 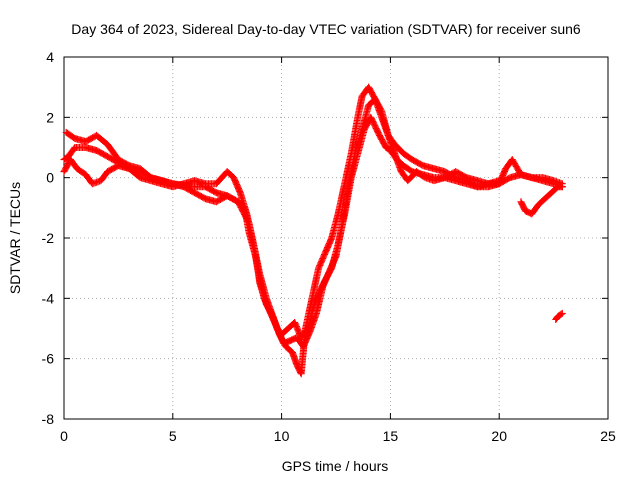 What do you see at coordinates (173, 436) in the screenshot?
I see `x-tick-label: 5` at bounding box center [173, 436].